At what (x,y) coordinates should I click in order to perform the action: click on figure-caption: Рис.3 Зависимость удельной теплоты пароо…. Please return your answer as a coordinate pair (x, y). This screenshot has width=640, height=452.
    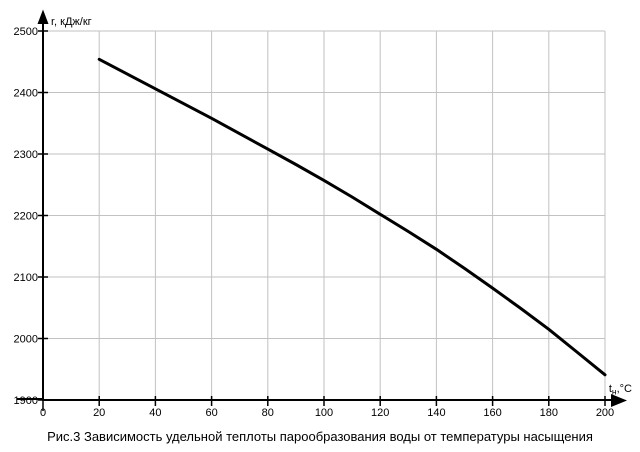
    Looking at the image, I should click on (320, 436).